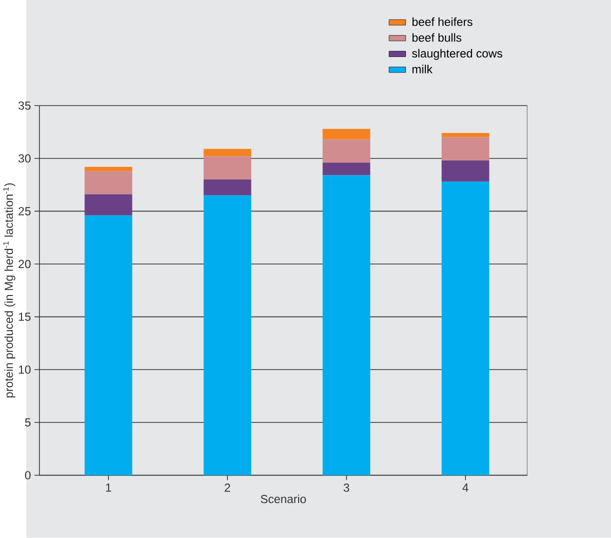 This screenshot has width=611, height=538. What do you see at coordinates (24, 316) in the screenshot?
I see `y-tick-label: 15` at bounding box center [24, 316].